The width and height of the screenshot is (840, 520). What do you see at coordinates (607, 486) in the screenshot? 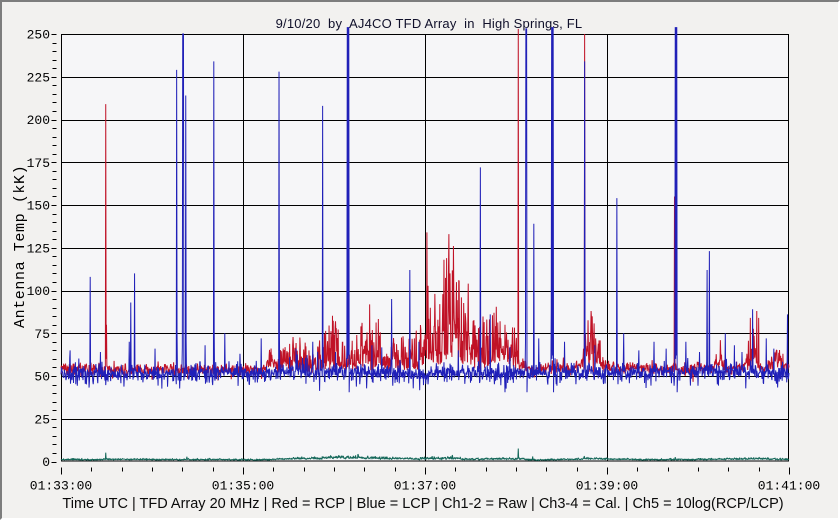
I see `x-tick-label: 01:39:00` at bounding box center [607, 486].